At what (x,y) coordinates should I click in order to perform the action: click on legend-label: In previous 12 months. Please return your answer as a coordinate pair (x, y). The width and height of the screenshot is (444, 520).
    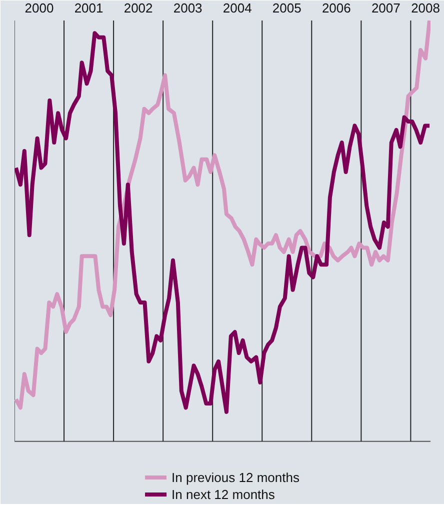
    Looking at the image, I should click on (236, 477).